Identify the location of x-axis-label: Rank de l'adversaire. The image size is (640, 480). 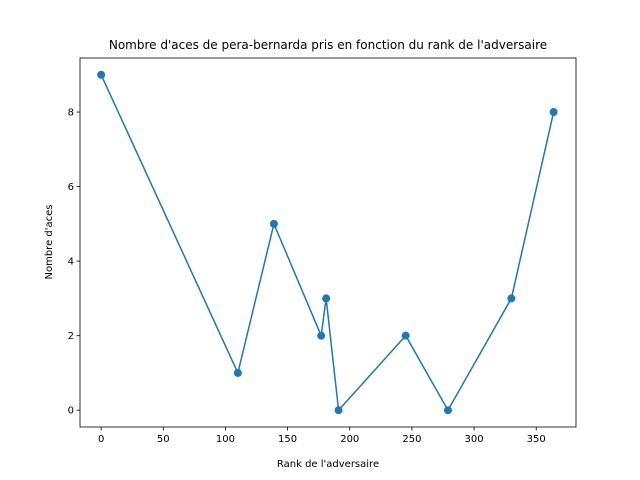
(328, 464).